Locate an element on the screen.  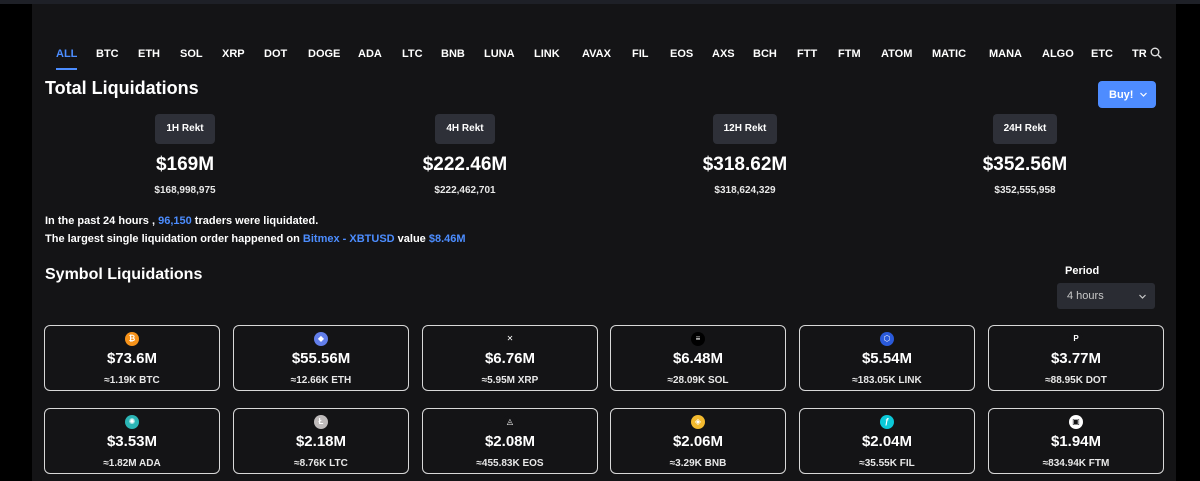
top-bar is located at coordinates (600, 2).